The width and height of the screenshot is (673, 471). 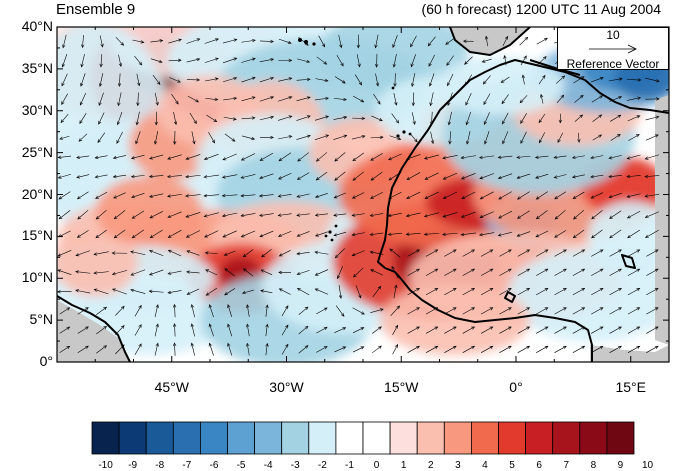 What do you see at coordinates (541, 9) in the screenshot?
I see `forecast-title: (60 h forecast) 1200 UTC 11 Aug 2004` at bounding box center [541, 9].